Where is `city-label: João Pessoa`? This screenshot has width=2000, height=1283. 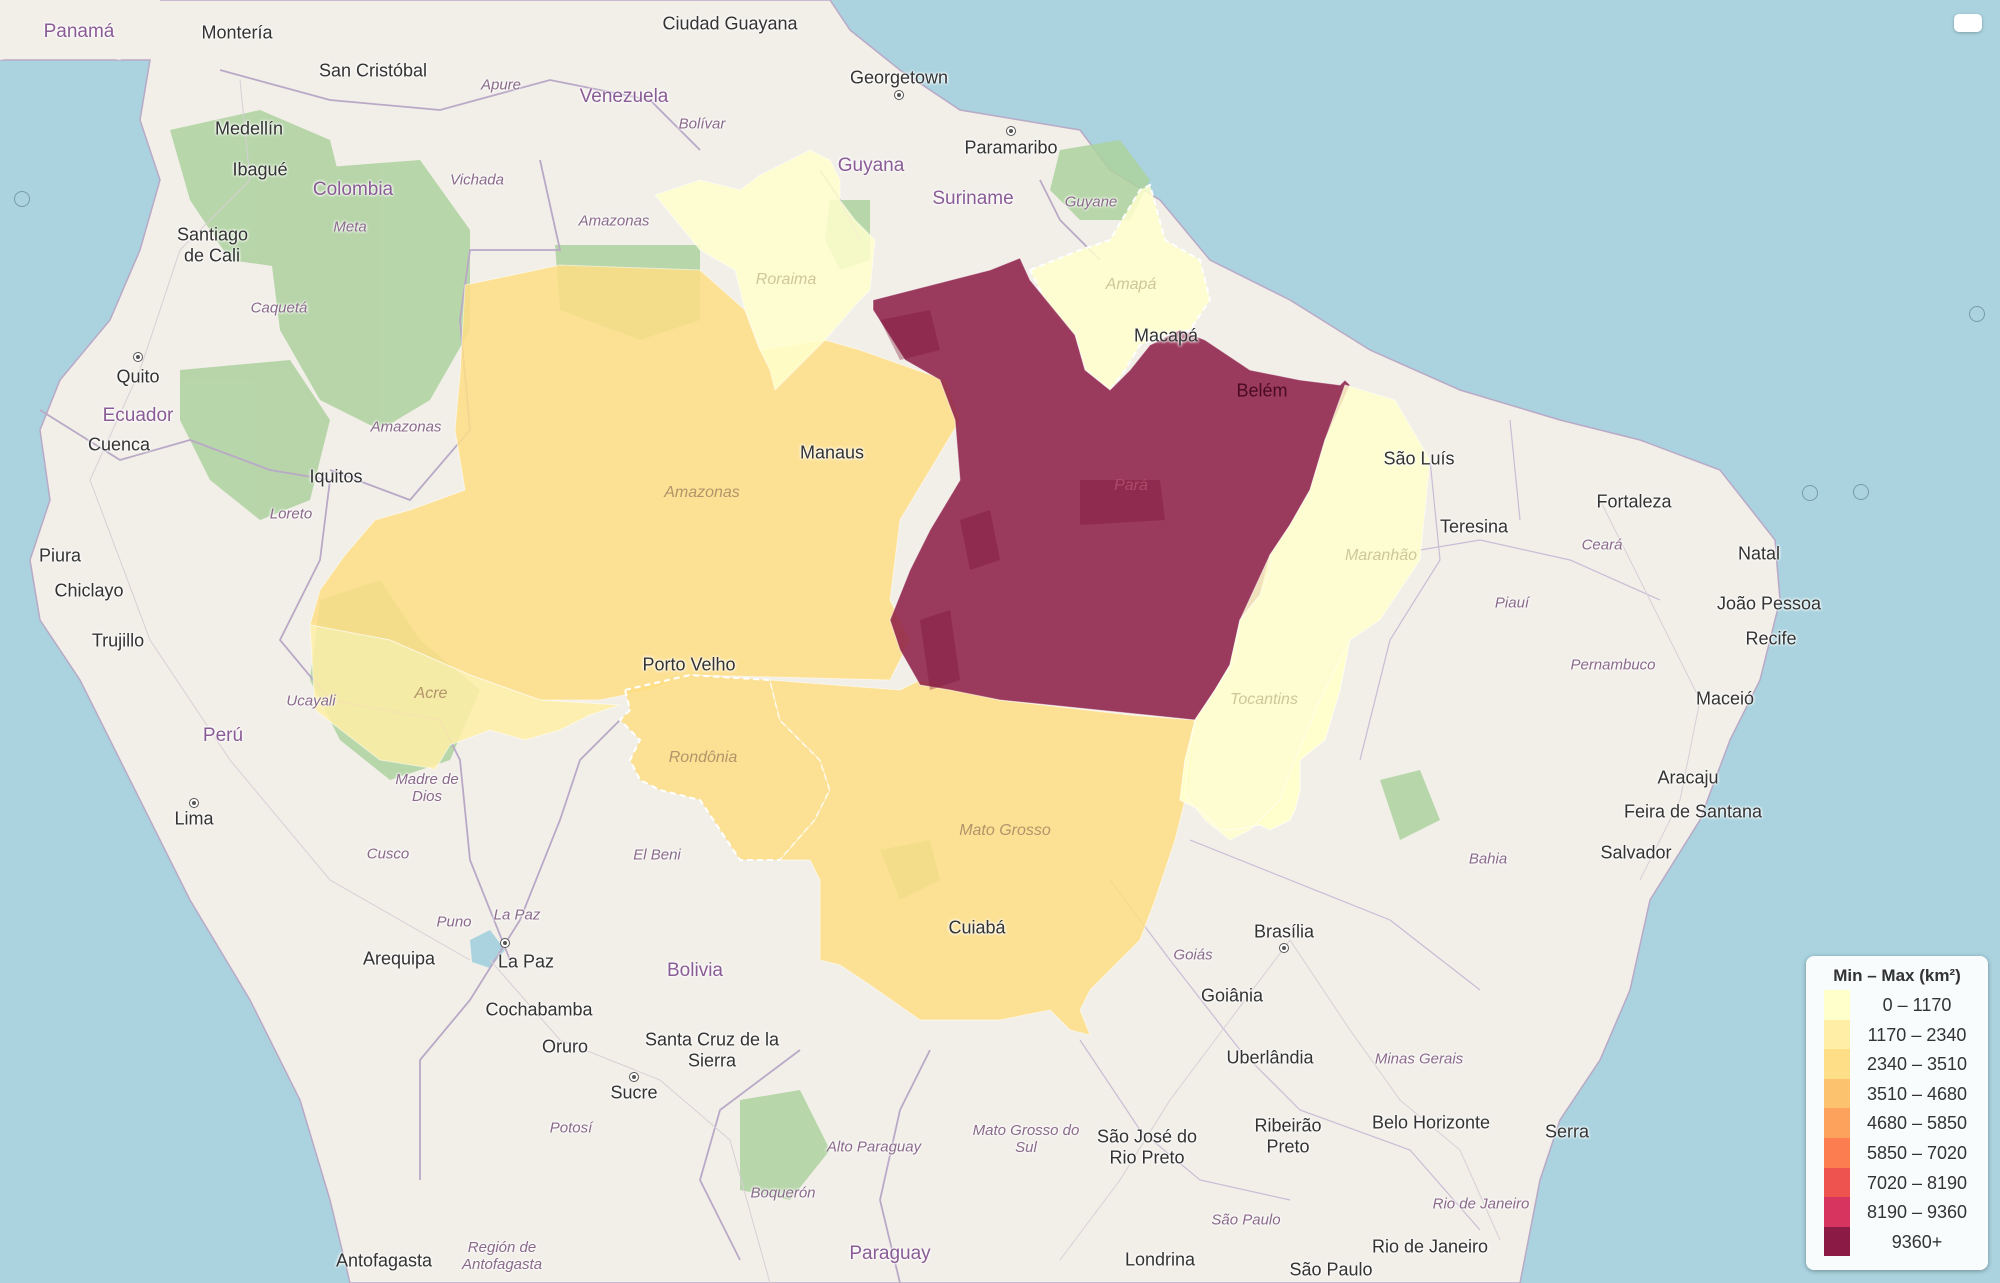
city-label: João Pessoa is located at coordinates (1769, 603).